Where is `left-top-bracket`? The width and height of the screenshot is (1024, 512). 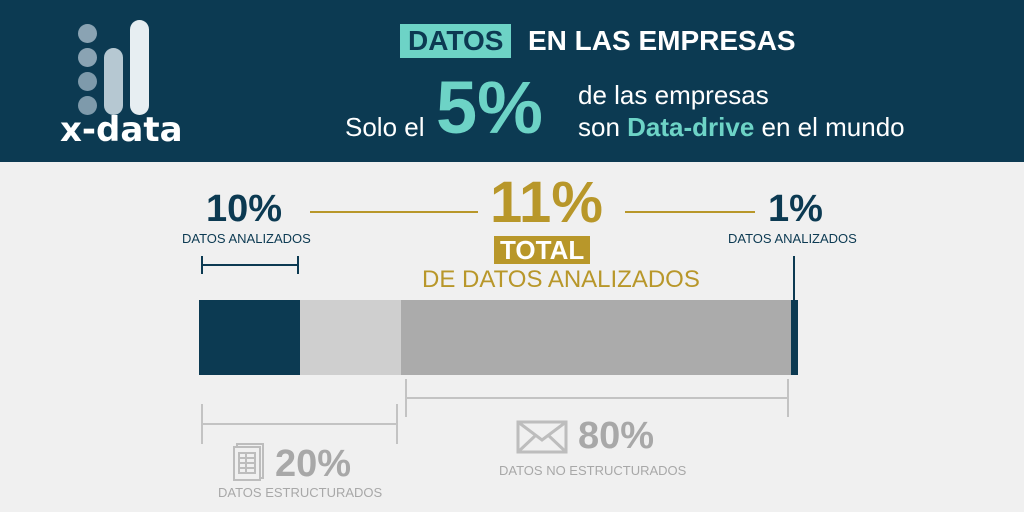 left-top-bracket is located at coordinates (250, 265).